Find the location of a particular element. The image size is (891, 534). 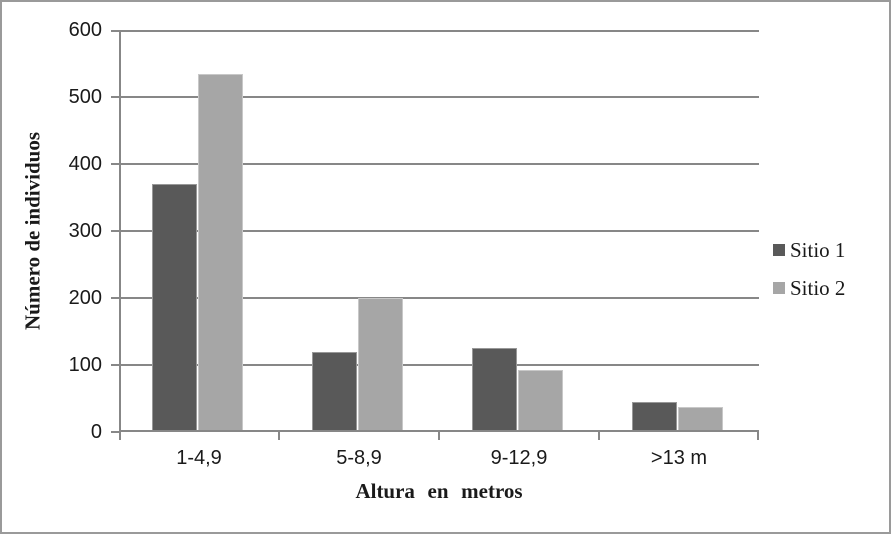

y-tick-label: 0 is located at coordinates (96, 432).